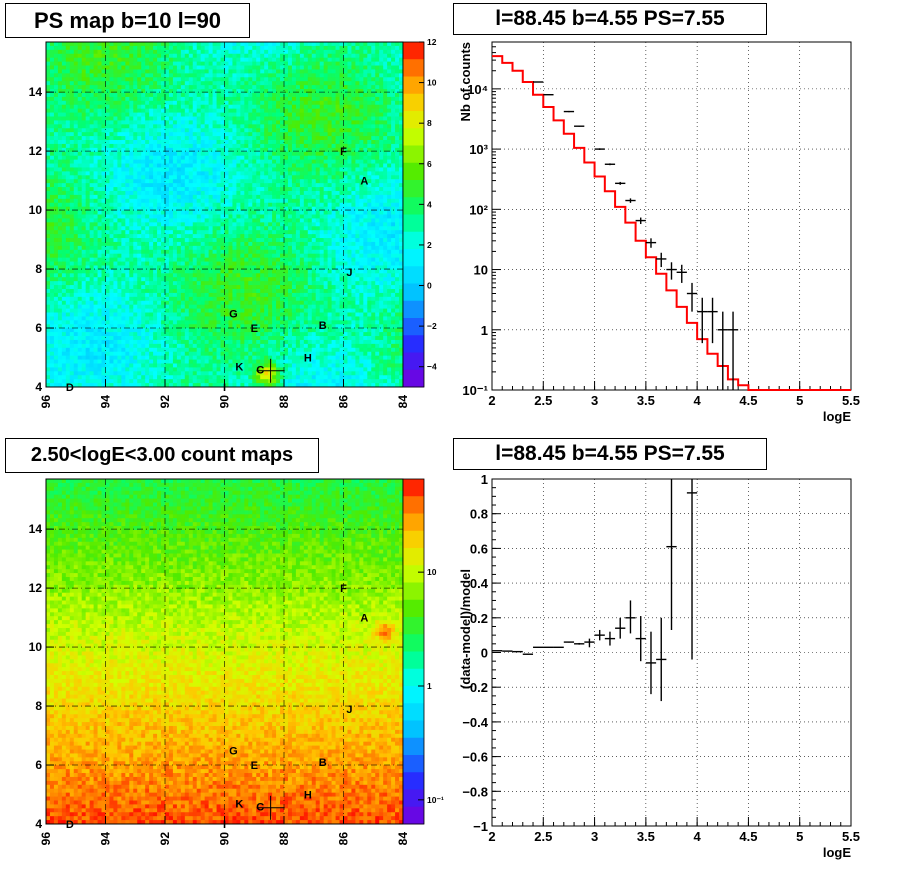 The height and width of the screenshot is (871, 898). Describe the element at coordinates (239, 367) in the screenshot. I see `source-label-k: K` at that location.